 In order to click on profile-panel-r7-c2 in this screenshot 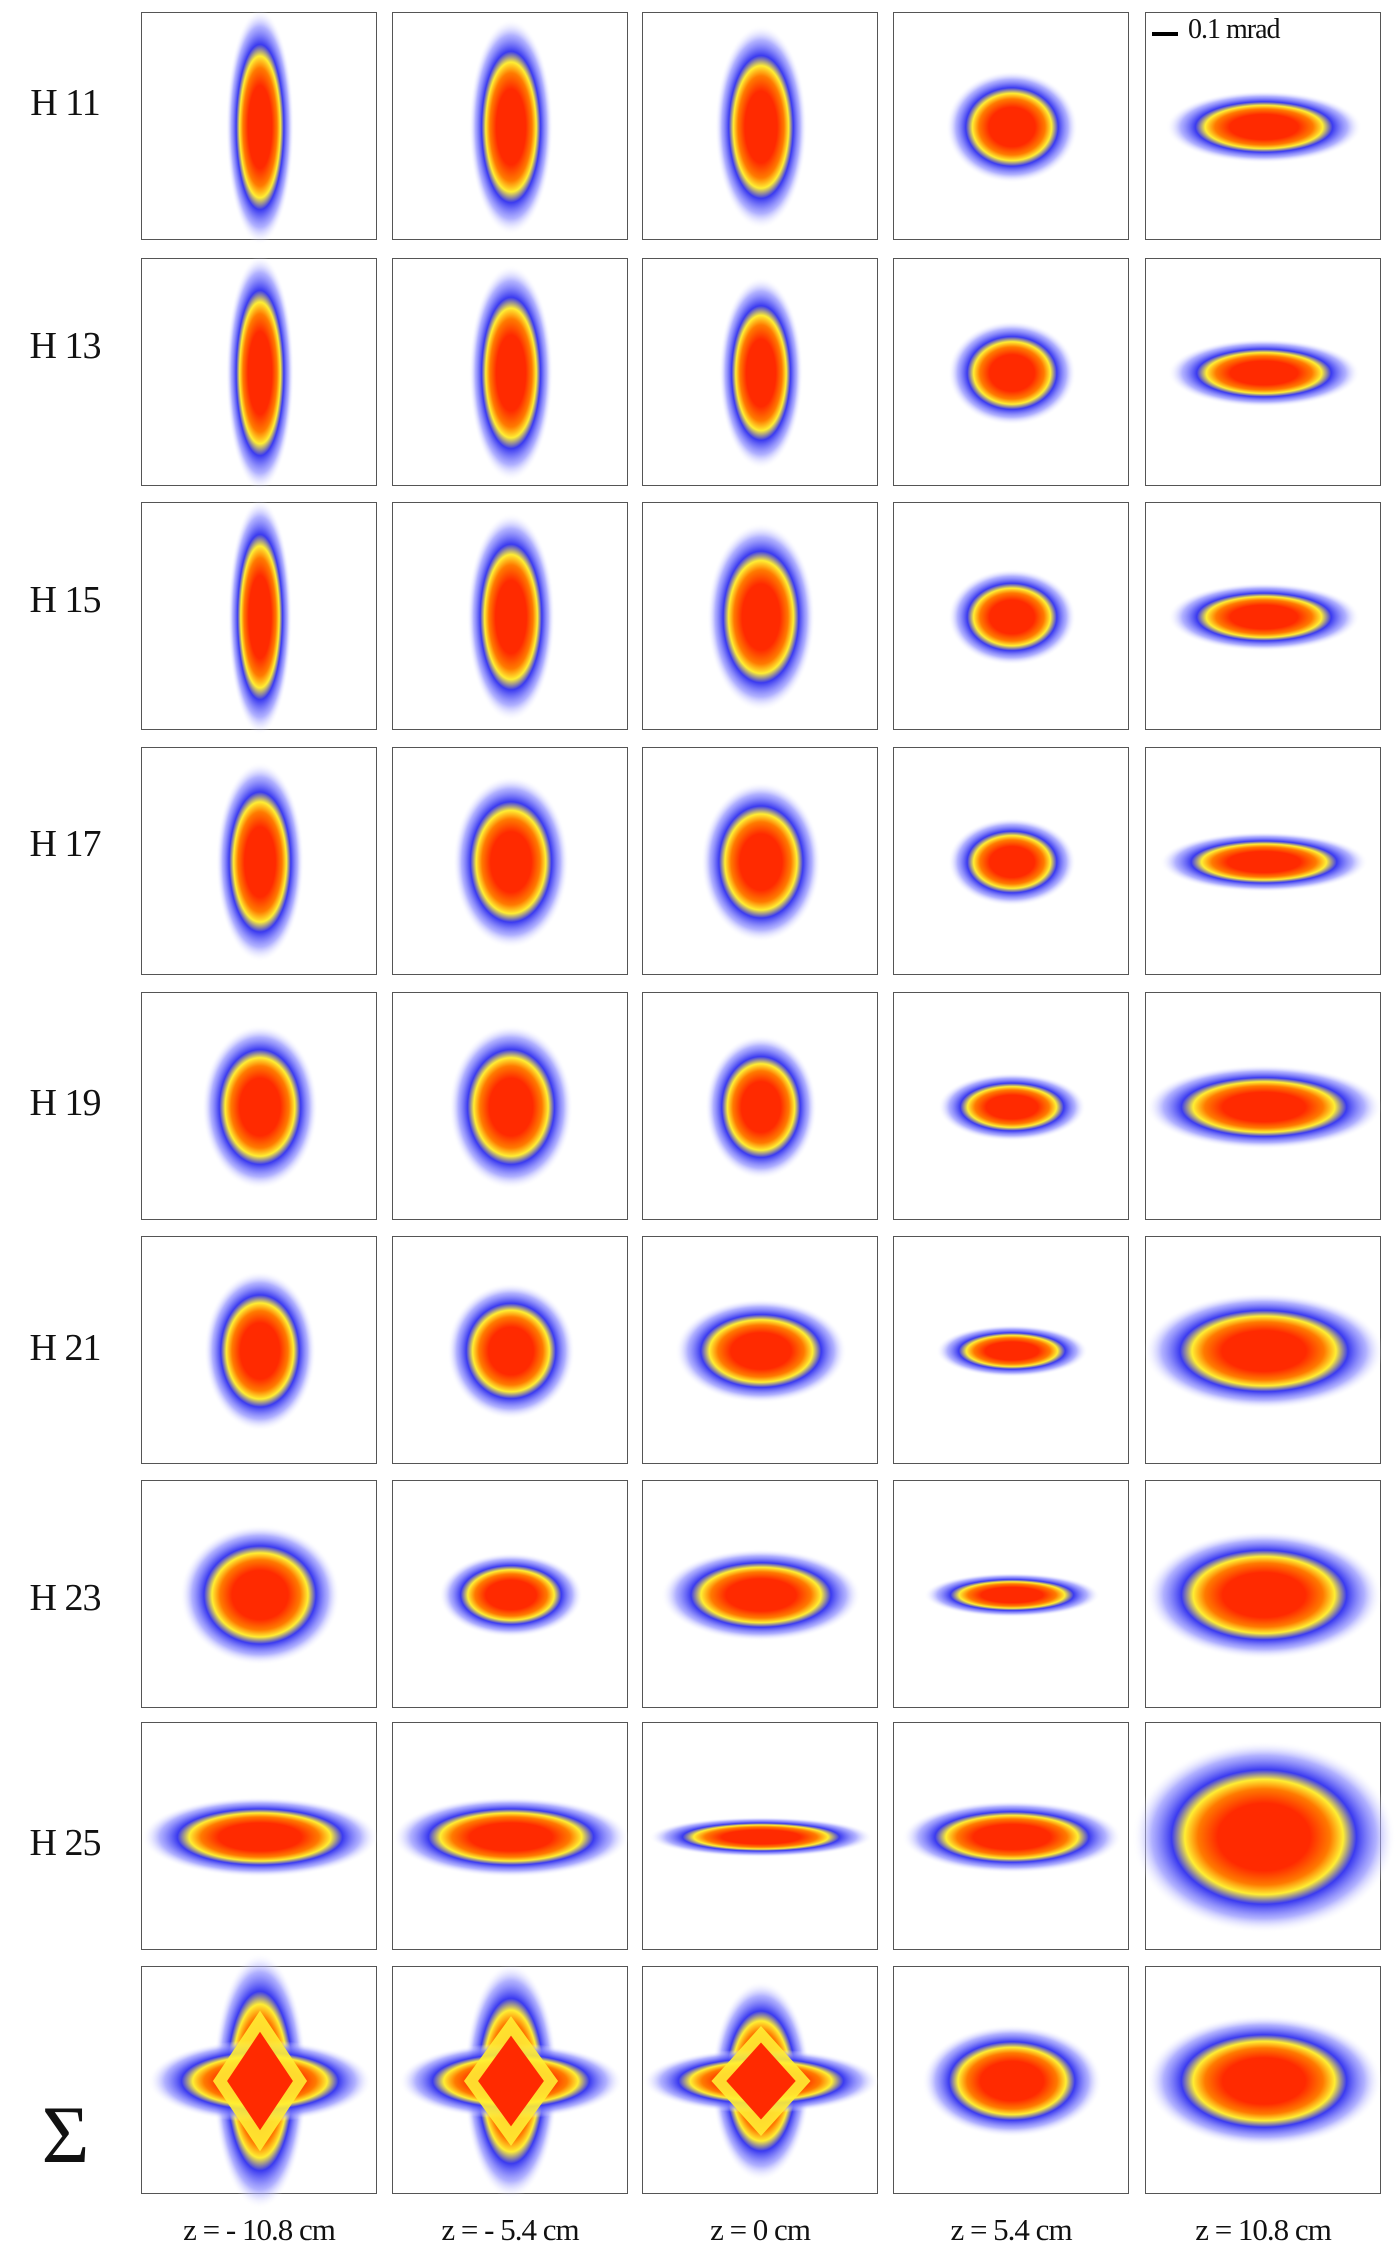, I will do `click(510, 1594)`.